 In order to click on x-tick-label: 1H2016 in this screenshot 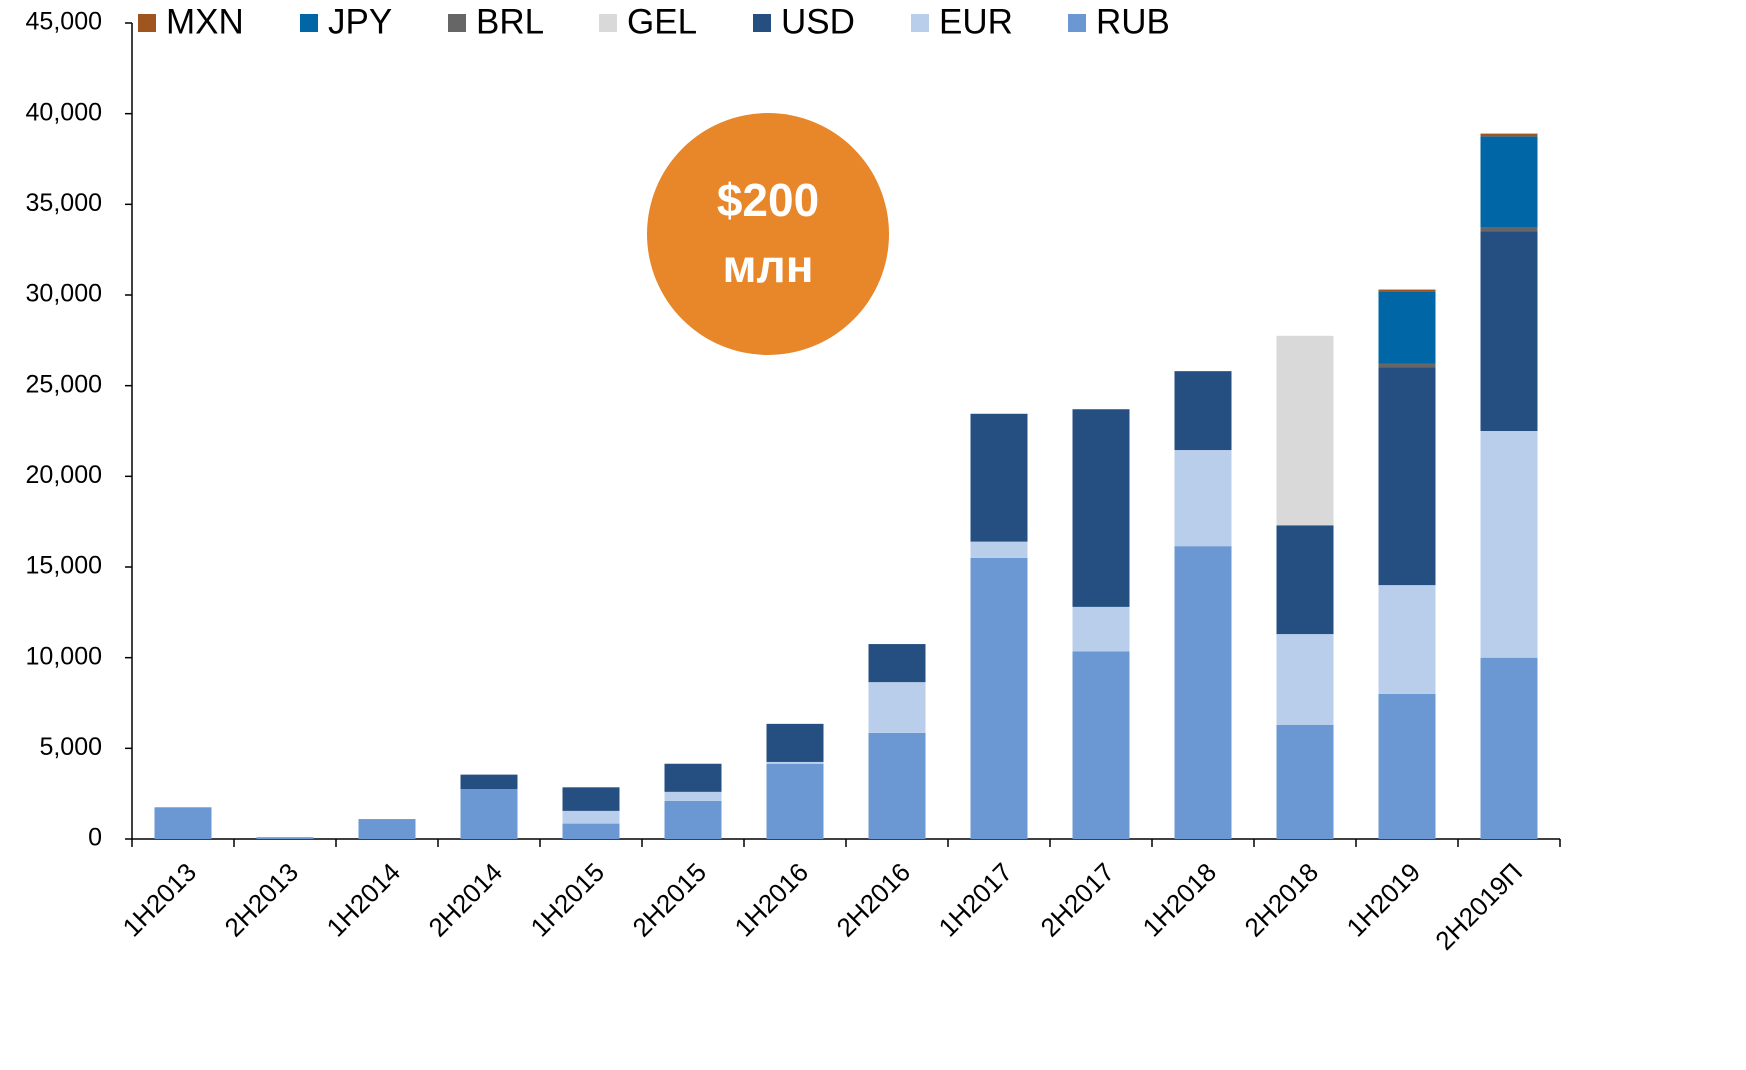, I will do `click(771, 900)`.